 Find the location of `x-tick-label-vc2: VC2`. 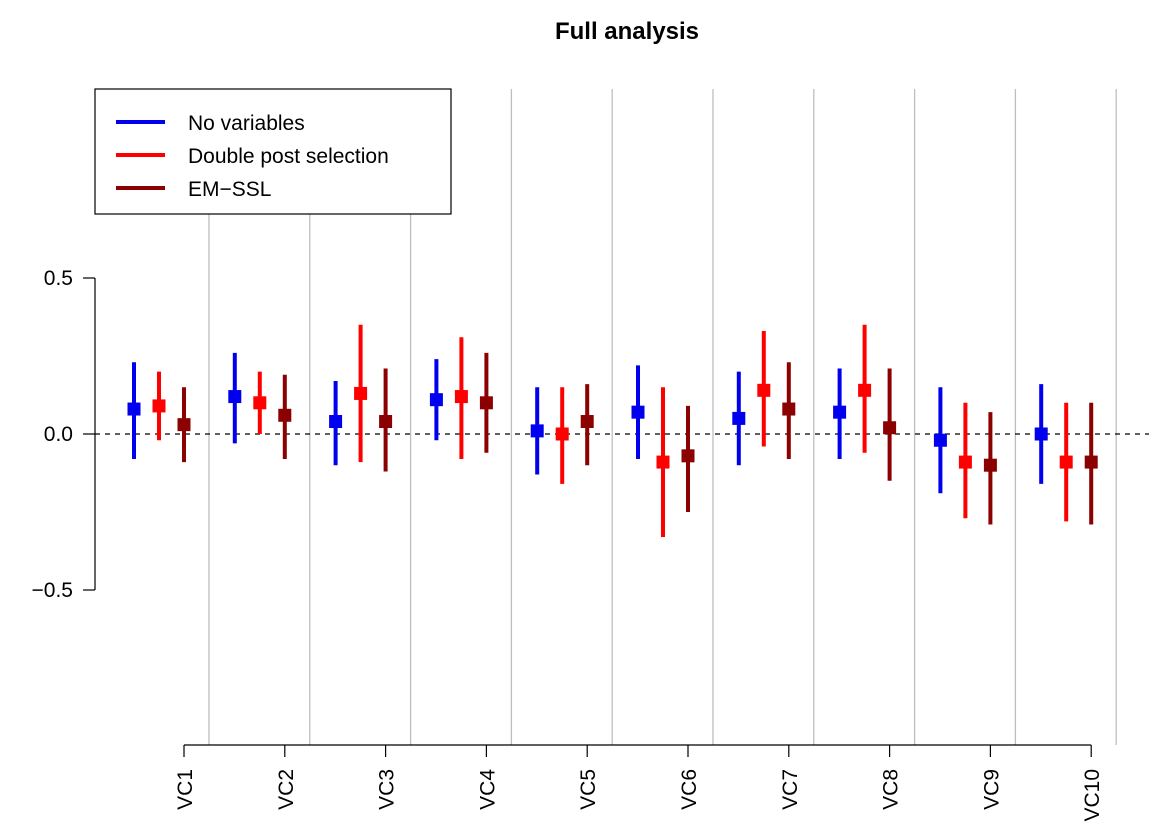

x-tick-label-vc2: VC2 is located at coordinates (286, 789).